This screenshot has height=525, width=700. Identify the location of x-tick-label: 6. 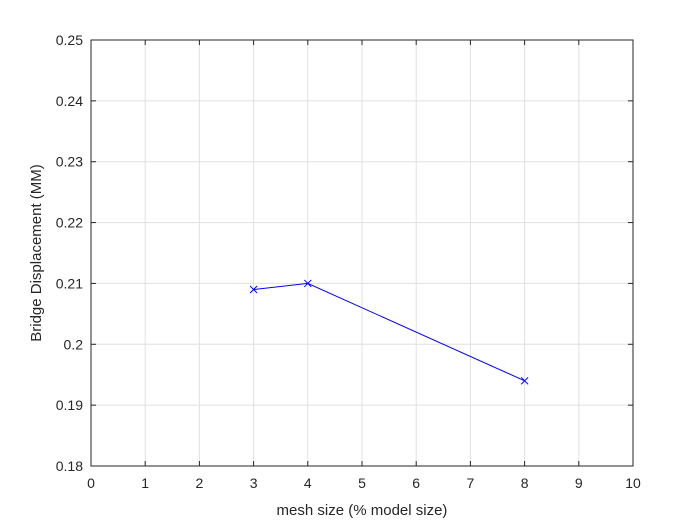
(416, 483).